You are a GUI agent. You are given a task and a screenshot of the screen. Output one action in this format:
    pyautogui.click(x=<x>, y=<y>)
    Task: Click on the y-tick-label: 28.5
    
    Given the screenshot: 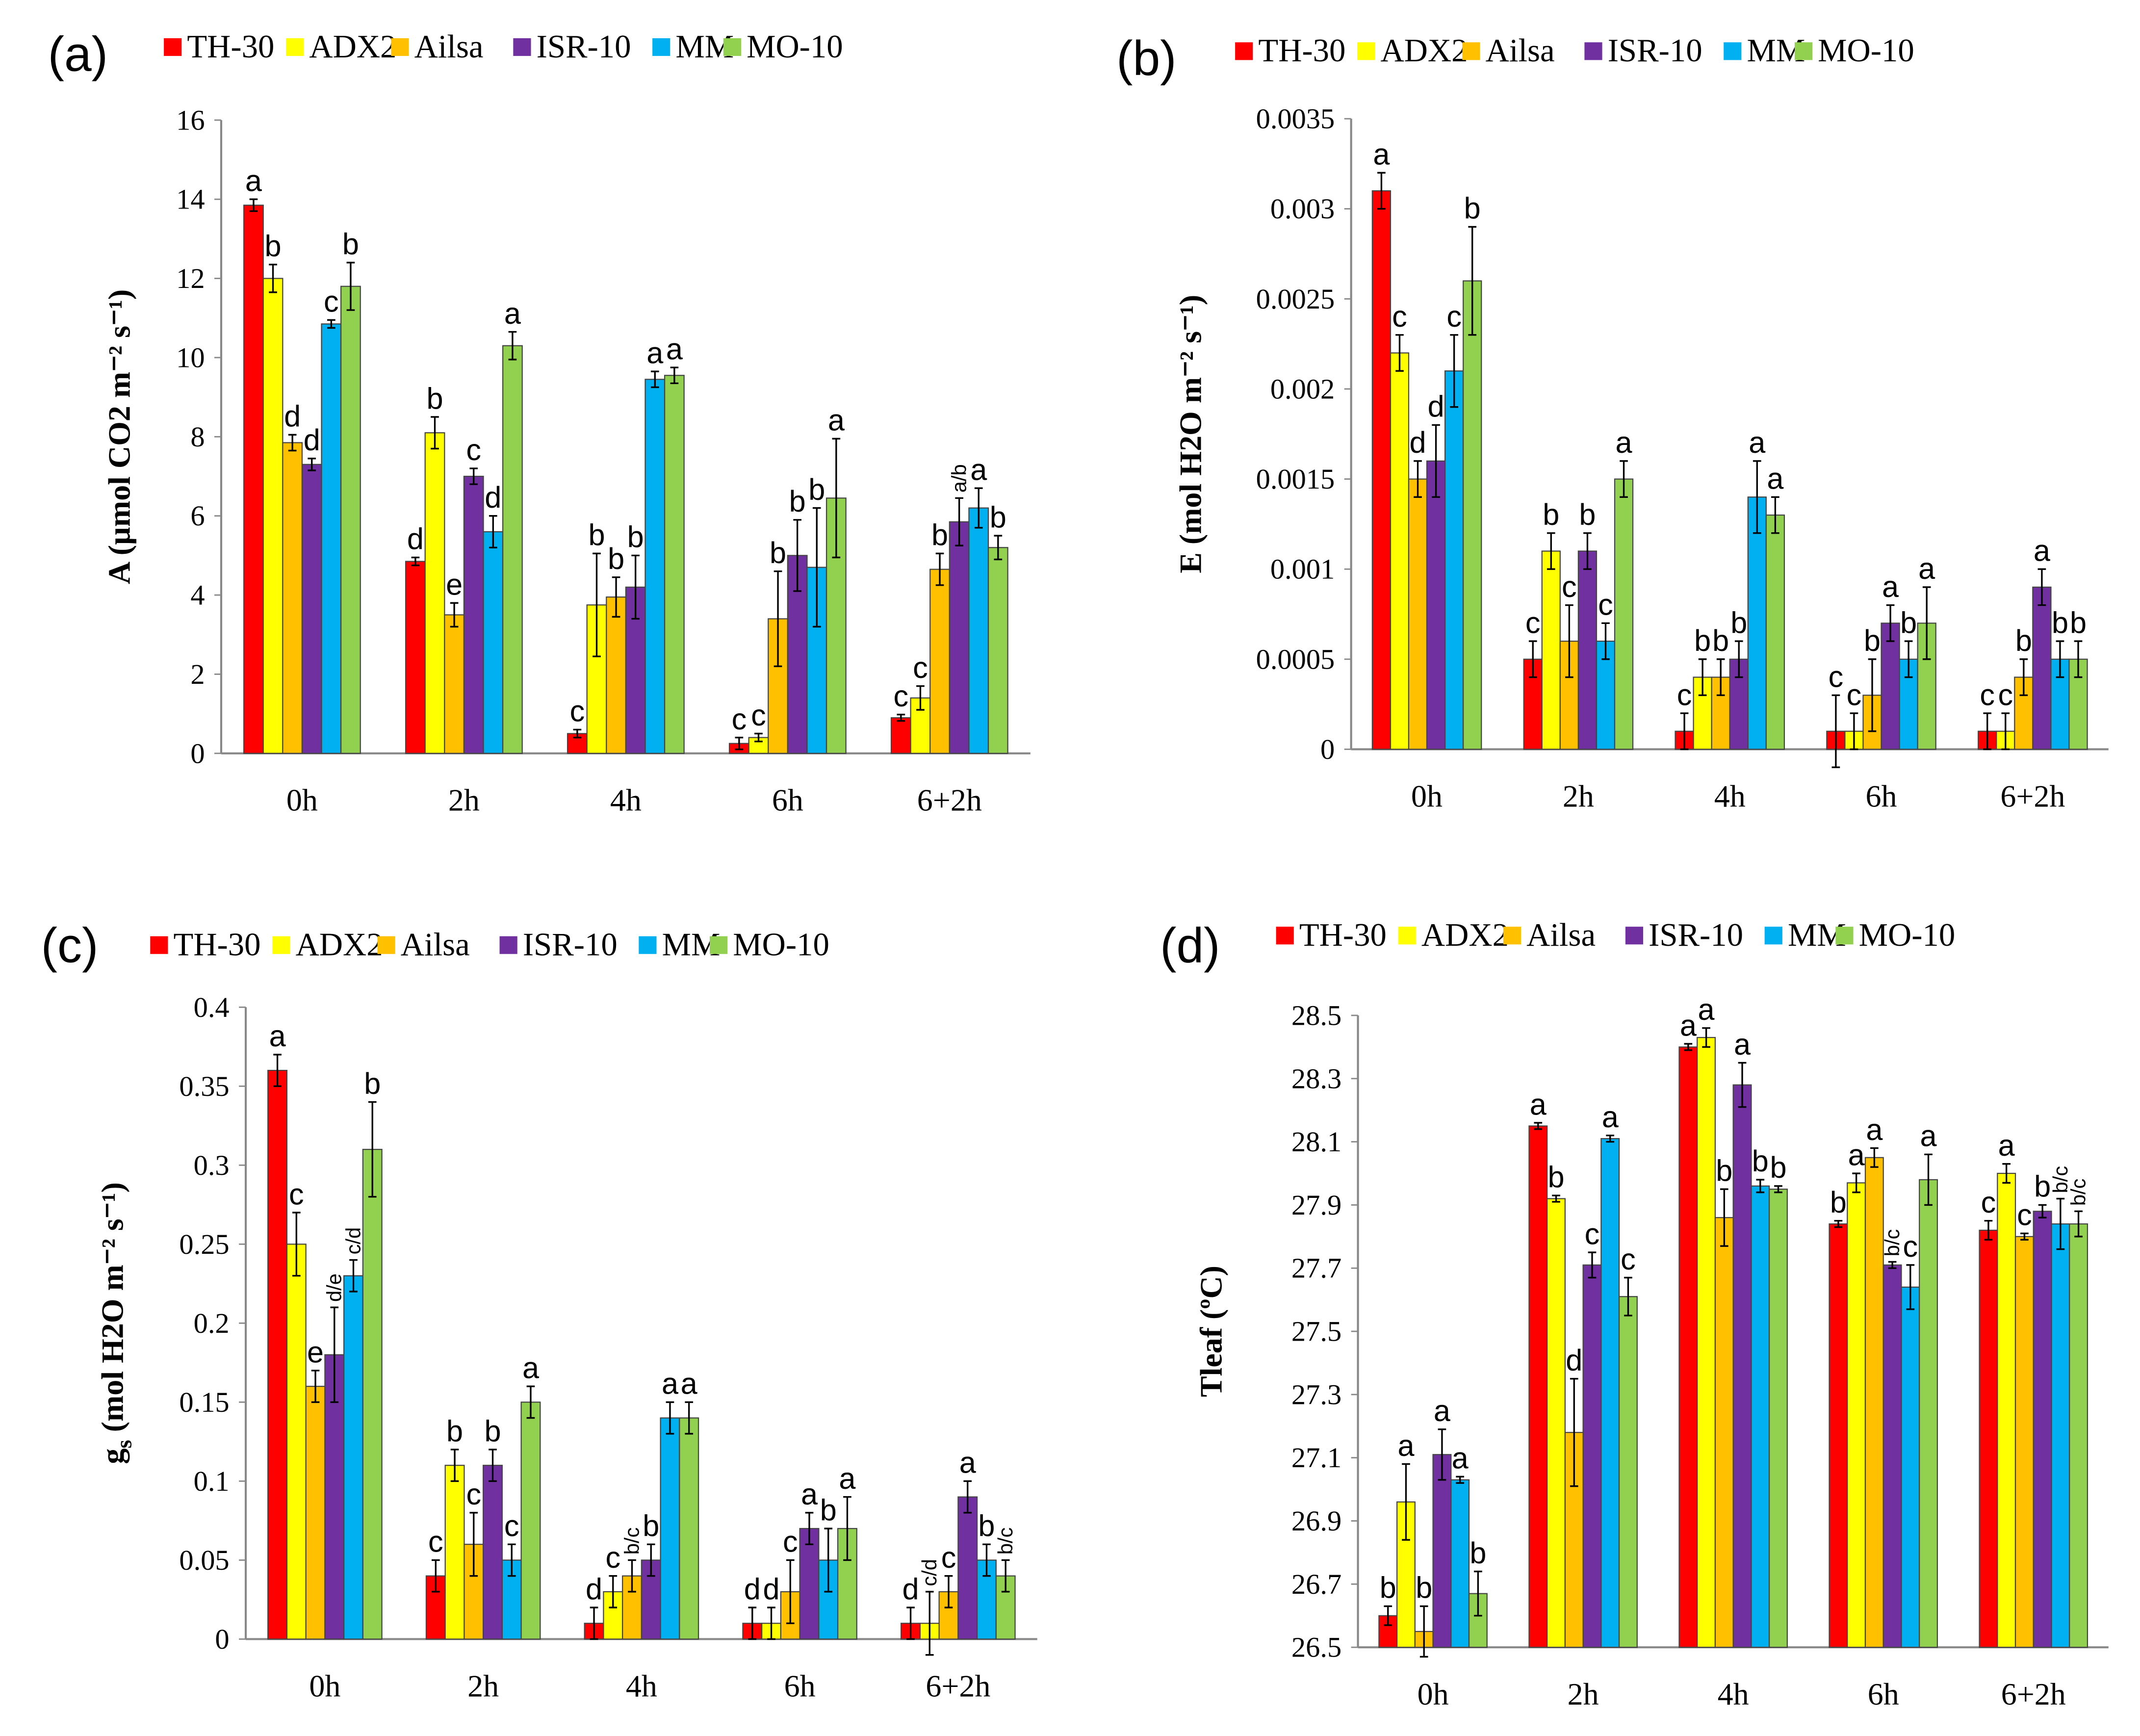 What is the action you would take?
    pyautogui.click(x=1316, y=1015)
    